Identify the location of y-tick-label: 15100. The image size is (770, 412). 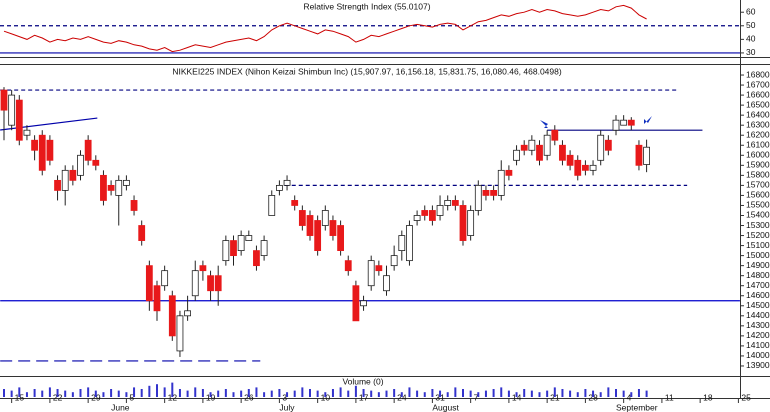
(758, 245).